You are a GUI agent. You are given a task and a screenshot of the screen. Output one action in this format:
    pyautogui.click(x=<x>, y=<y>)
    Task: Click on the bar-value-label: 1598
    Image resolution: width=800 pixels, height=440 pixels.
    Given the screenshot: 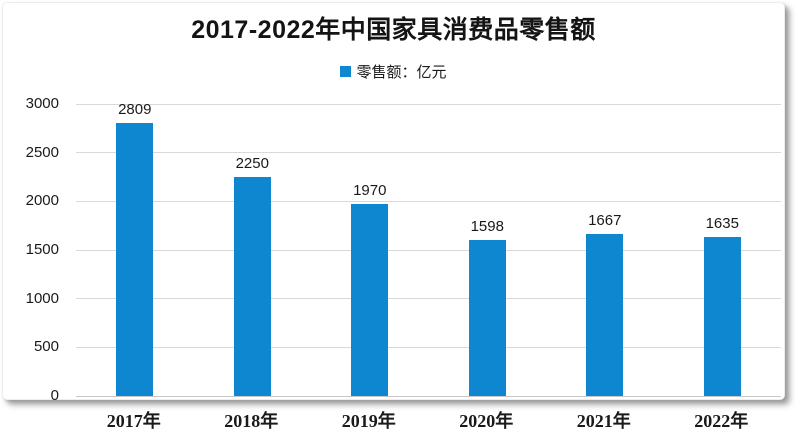 What is the action you would take?
    pyautogui.click(x=487, y=227)
    